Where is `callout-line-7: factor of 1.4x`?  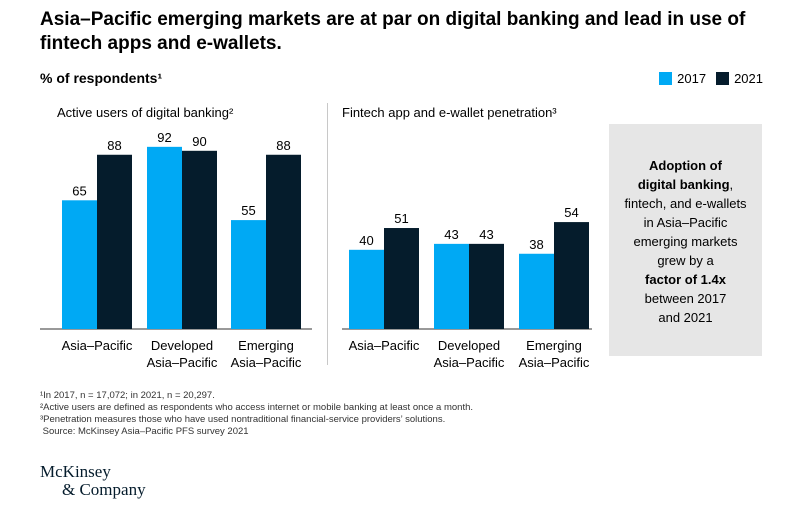
callout-line-7: factor of 1.4x is located at coordinates (685, 279).